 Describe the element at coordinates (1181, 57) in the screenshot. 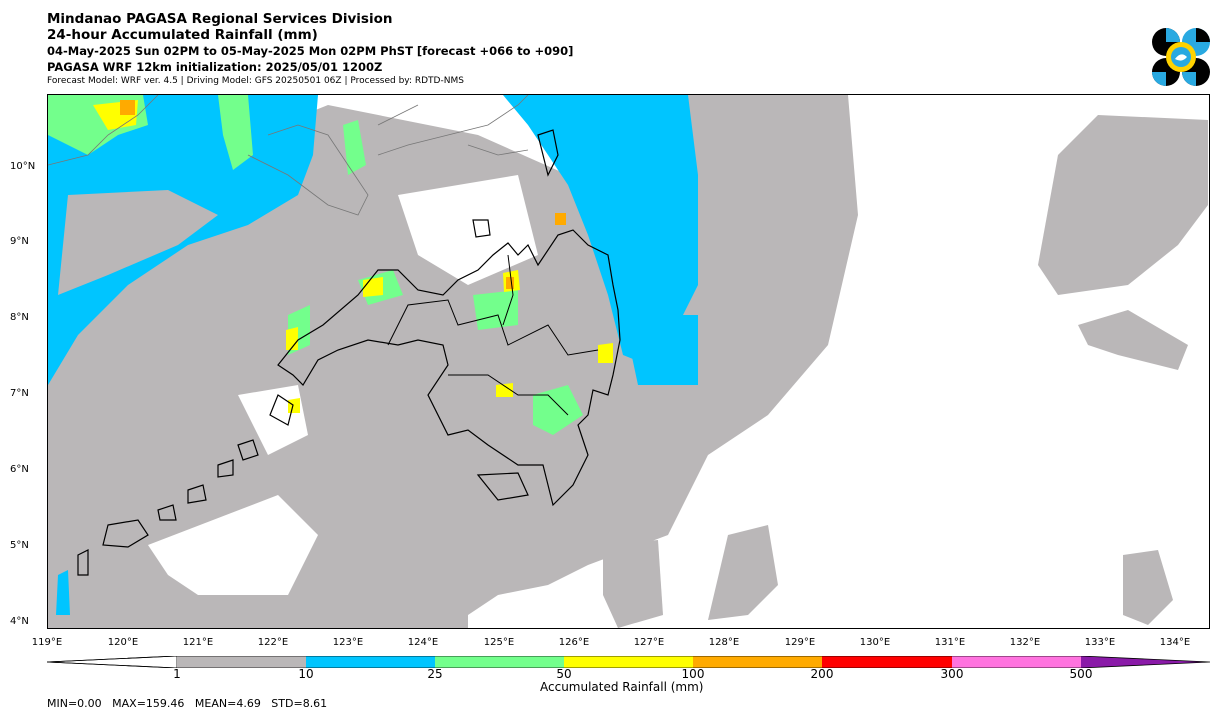

I see `pagasa-logo-icon` at that location.